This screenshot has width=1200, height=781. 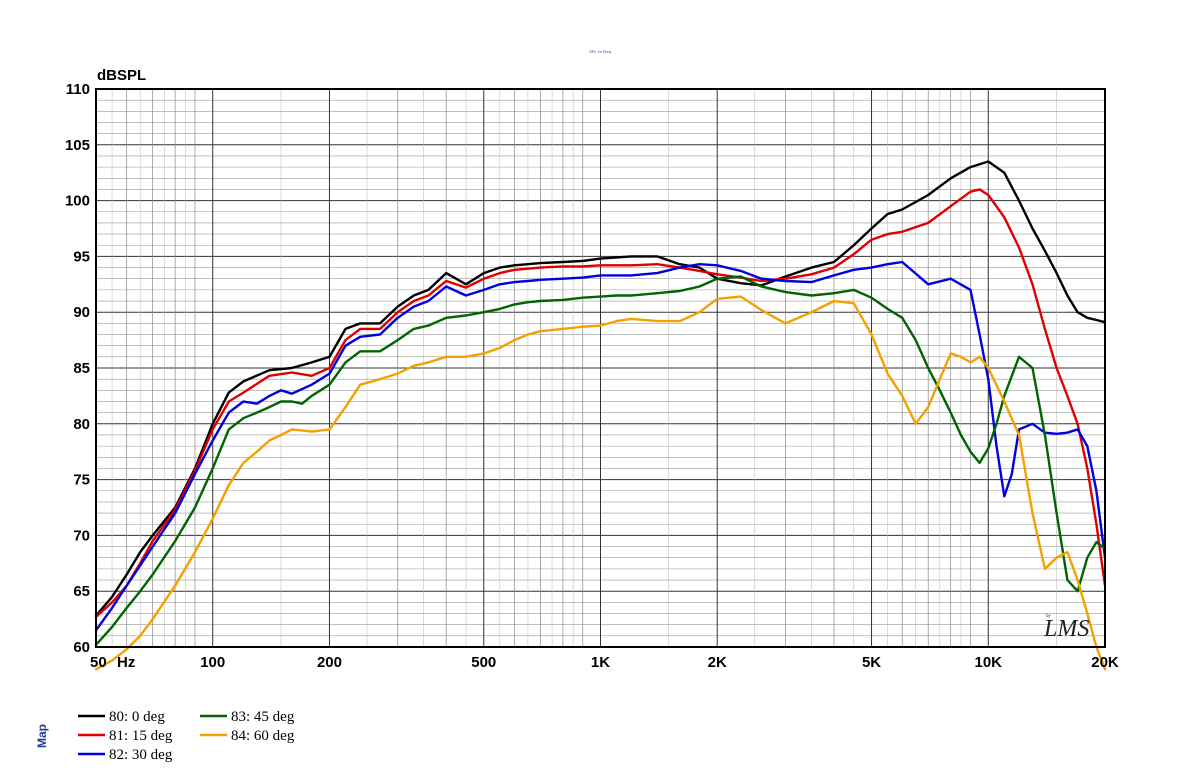 I want to click on x-tick-label: 1K, so click(x=600, y=662).